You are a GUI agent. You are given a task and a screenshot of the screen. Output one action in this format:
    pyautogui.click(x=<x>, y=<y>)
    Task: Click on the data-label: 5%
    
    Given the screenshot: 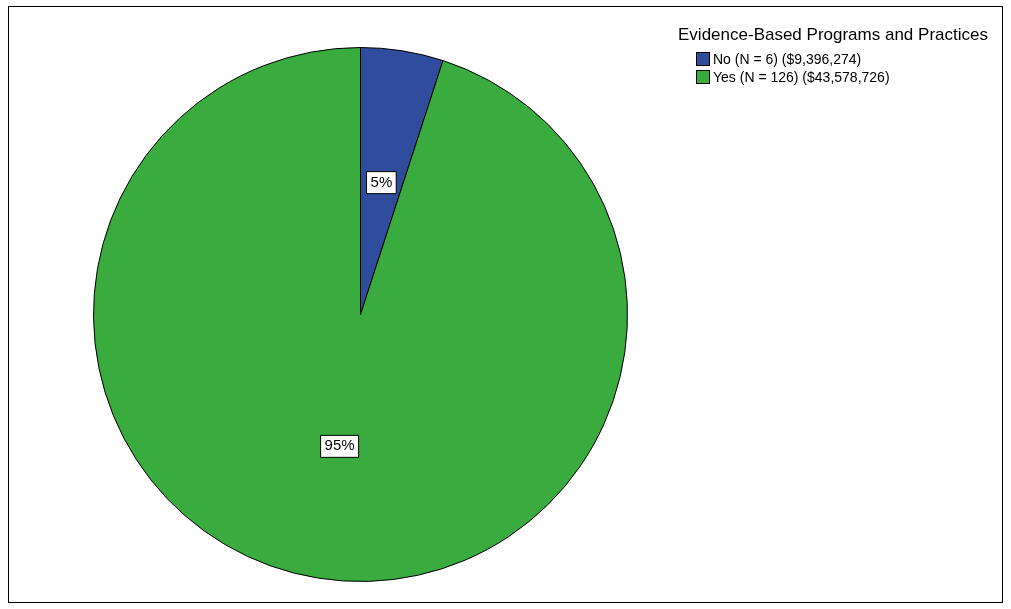 What is the action you would take?
    pyautogui.click(x=381, y=181)
    